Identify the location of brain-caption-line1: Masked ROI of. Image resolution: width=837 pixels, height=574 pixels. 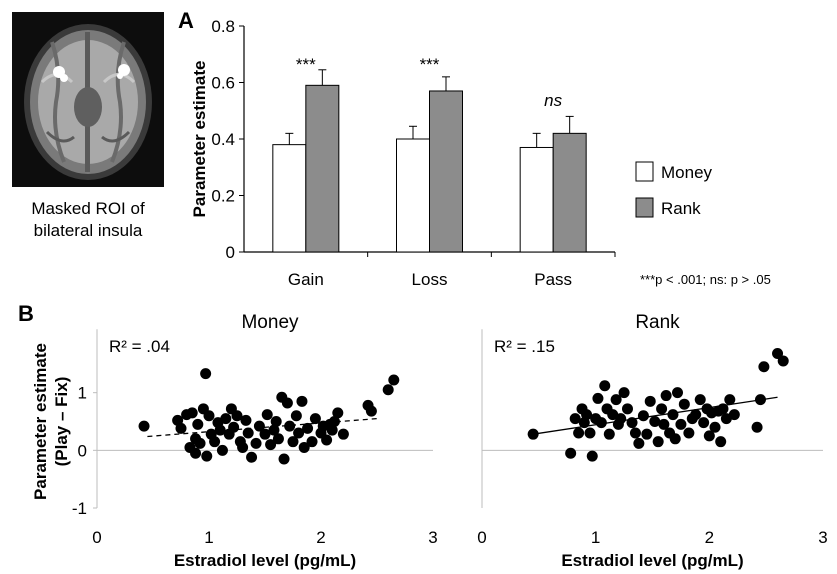
(88, 208).